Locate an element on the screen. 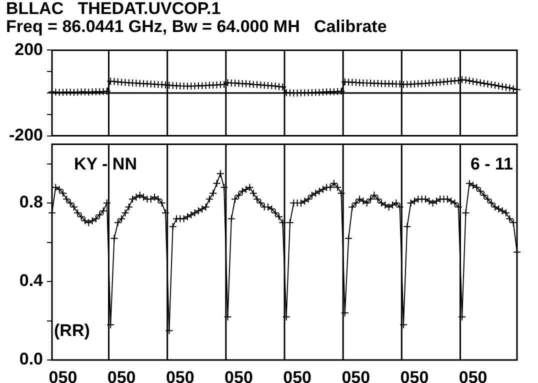 The height and width of the screenshot is (383, 538). chart-subtitle: Freq = 86.0441 GHz, Bw = 64.000 MH Calibrate is located at coordinates (196, 26).